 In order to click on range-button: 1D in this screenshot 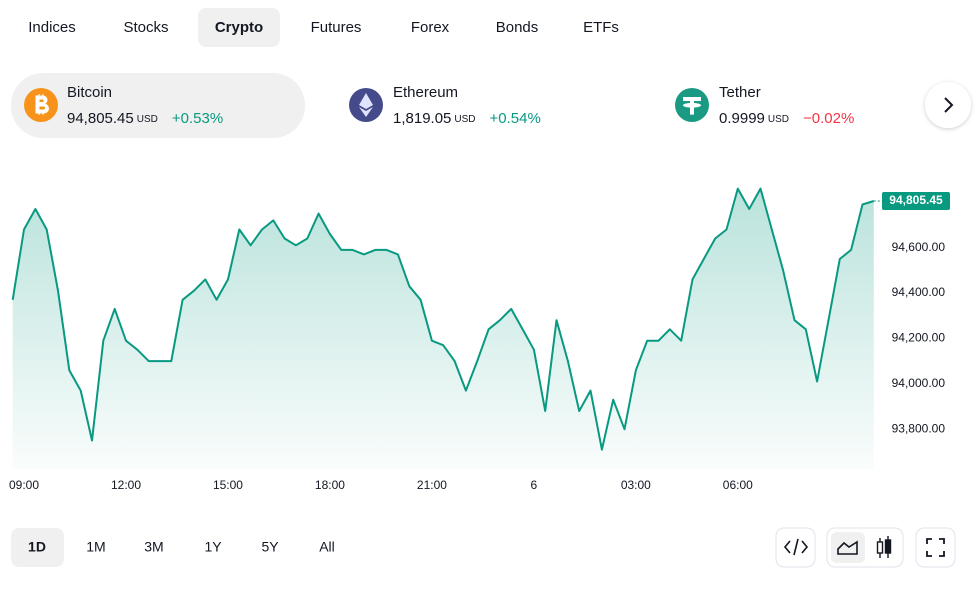, I will do `click(37, 547)`.